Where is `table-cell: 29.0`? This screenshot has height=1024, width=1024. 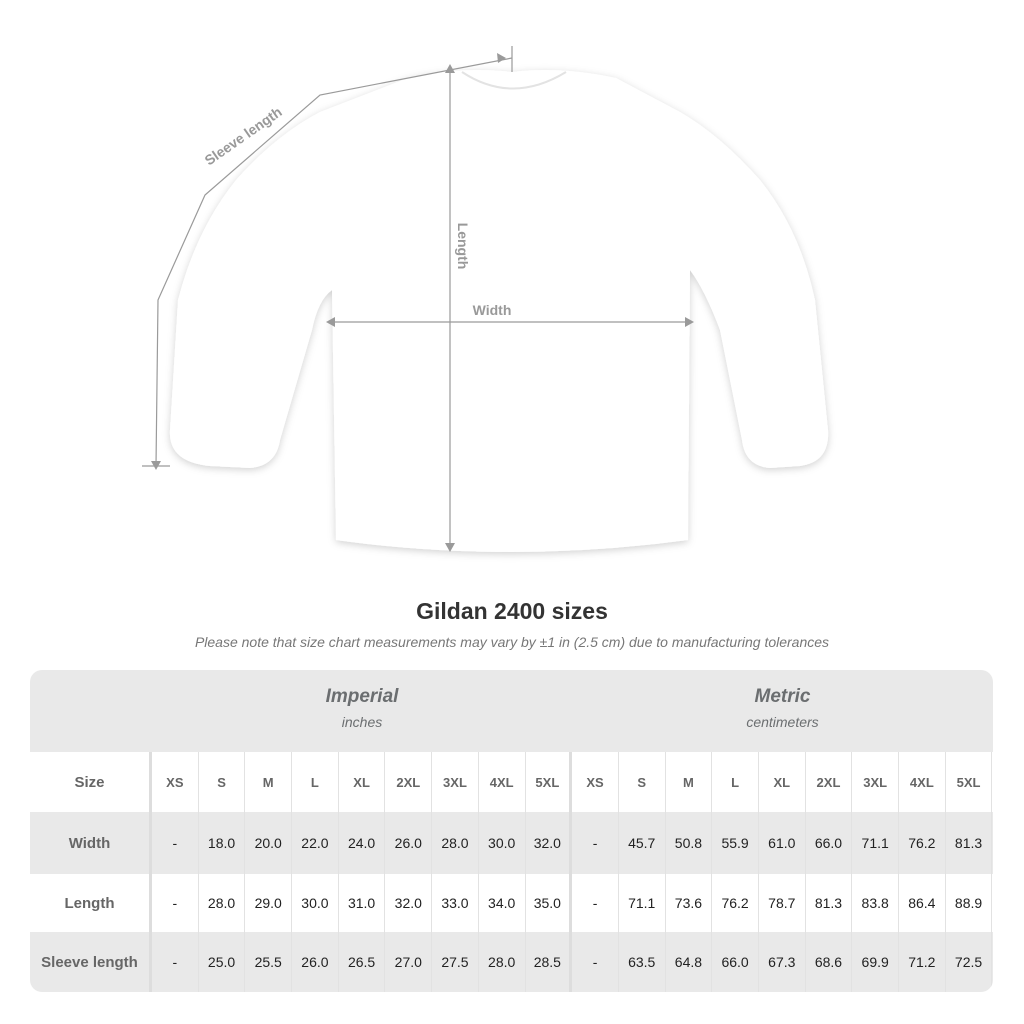 table-cell: 29.0 is located at coordinates (269, 903).